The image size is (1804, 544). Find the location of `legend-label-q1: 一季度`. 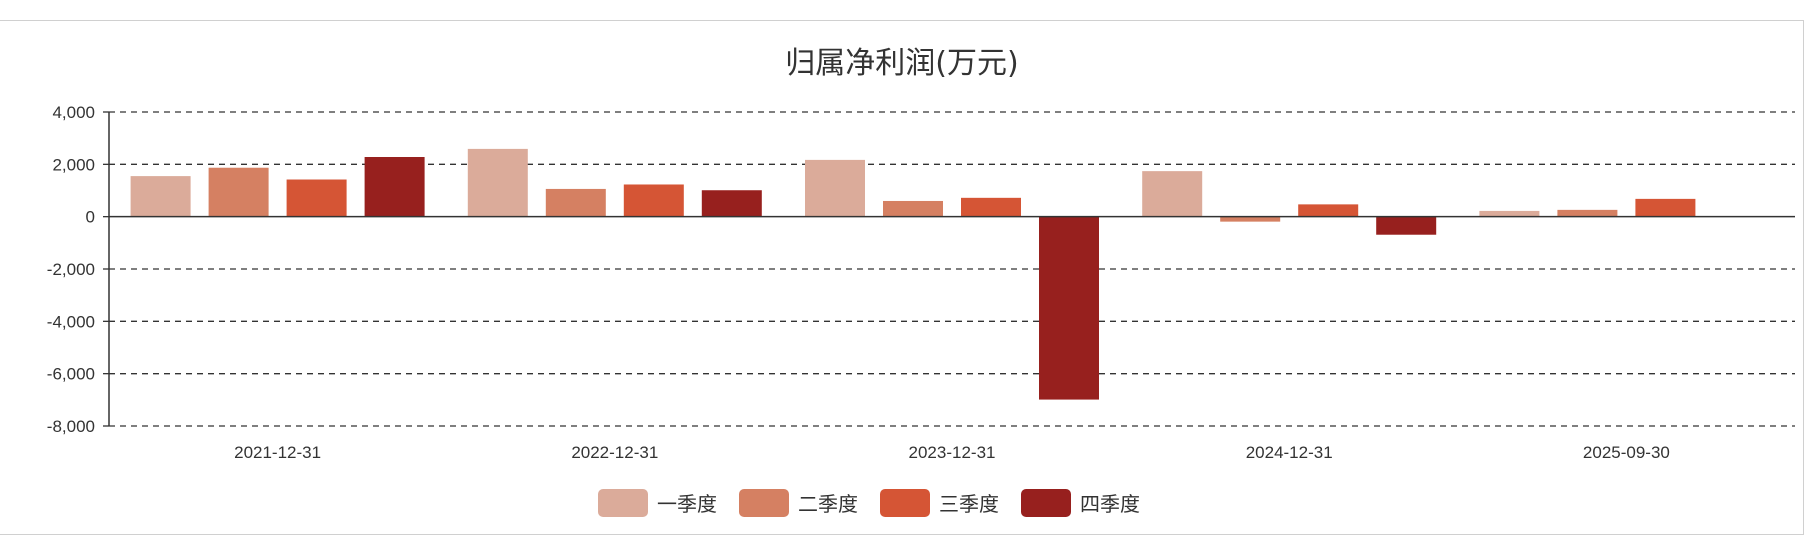

legend-label-q1: 一季度 is located at coordinates (687, 504).